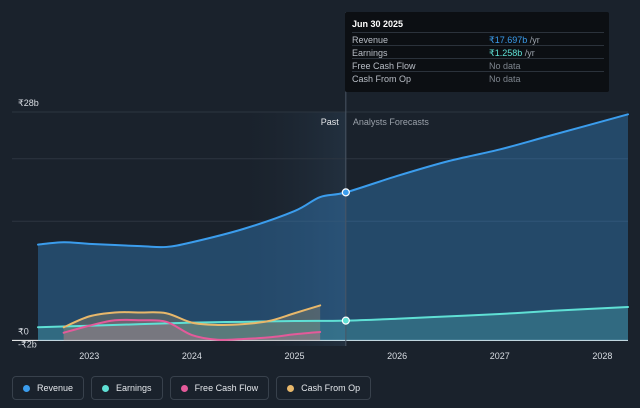  I want to click on past-highlight-band, so click(294, 229).